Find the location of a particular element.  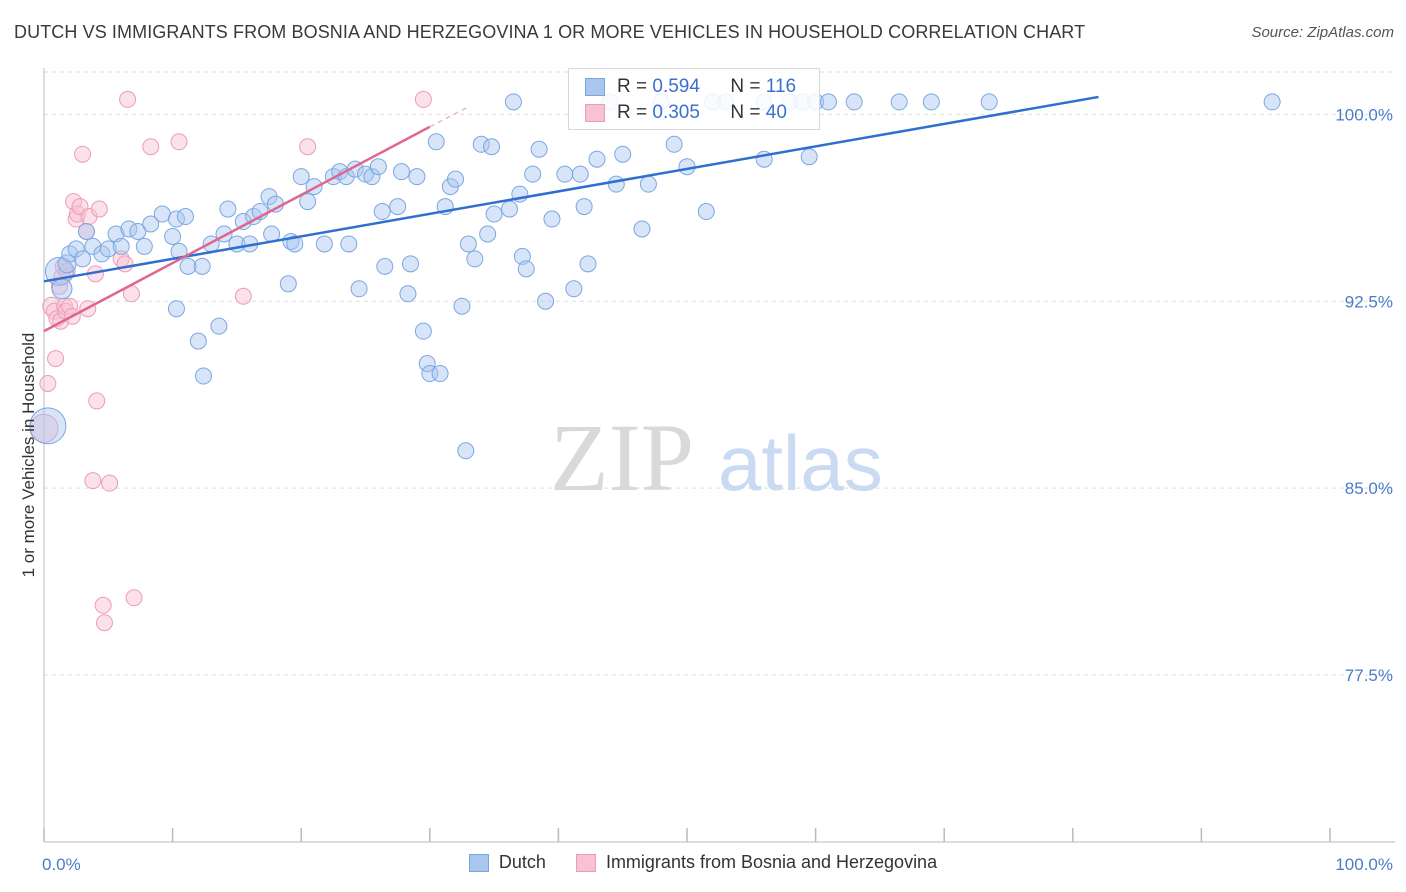

watermark-zip: ZIP is located at coordinates (622, 457).